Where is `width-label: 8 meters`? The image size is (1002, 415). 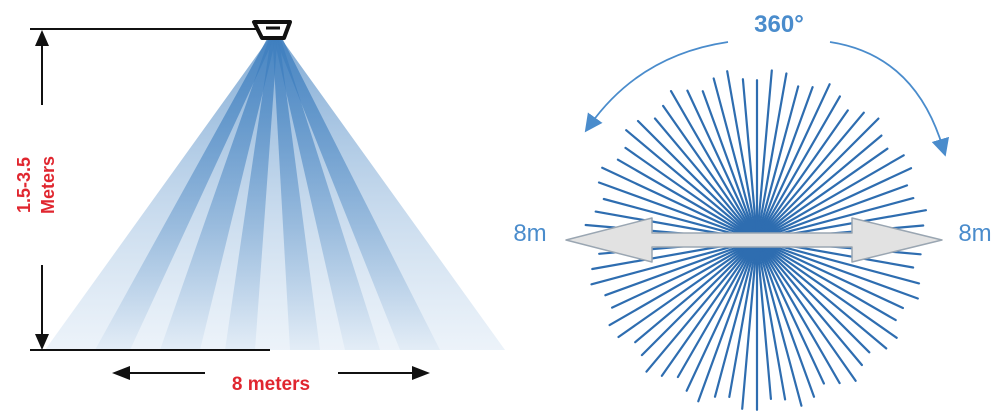 width-label: 8 meters is located at coordinates (271, 384).